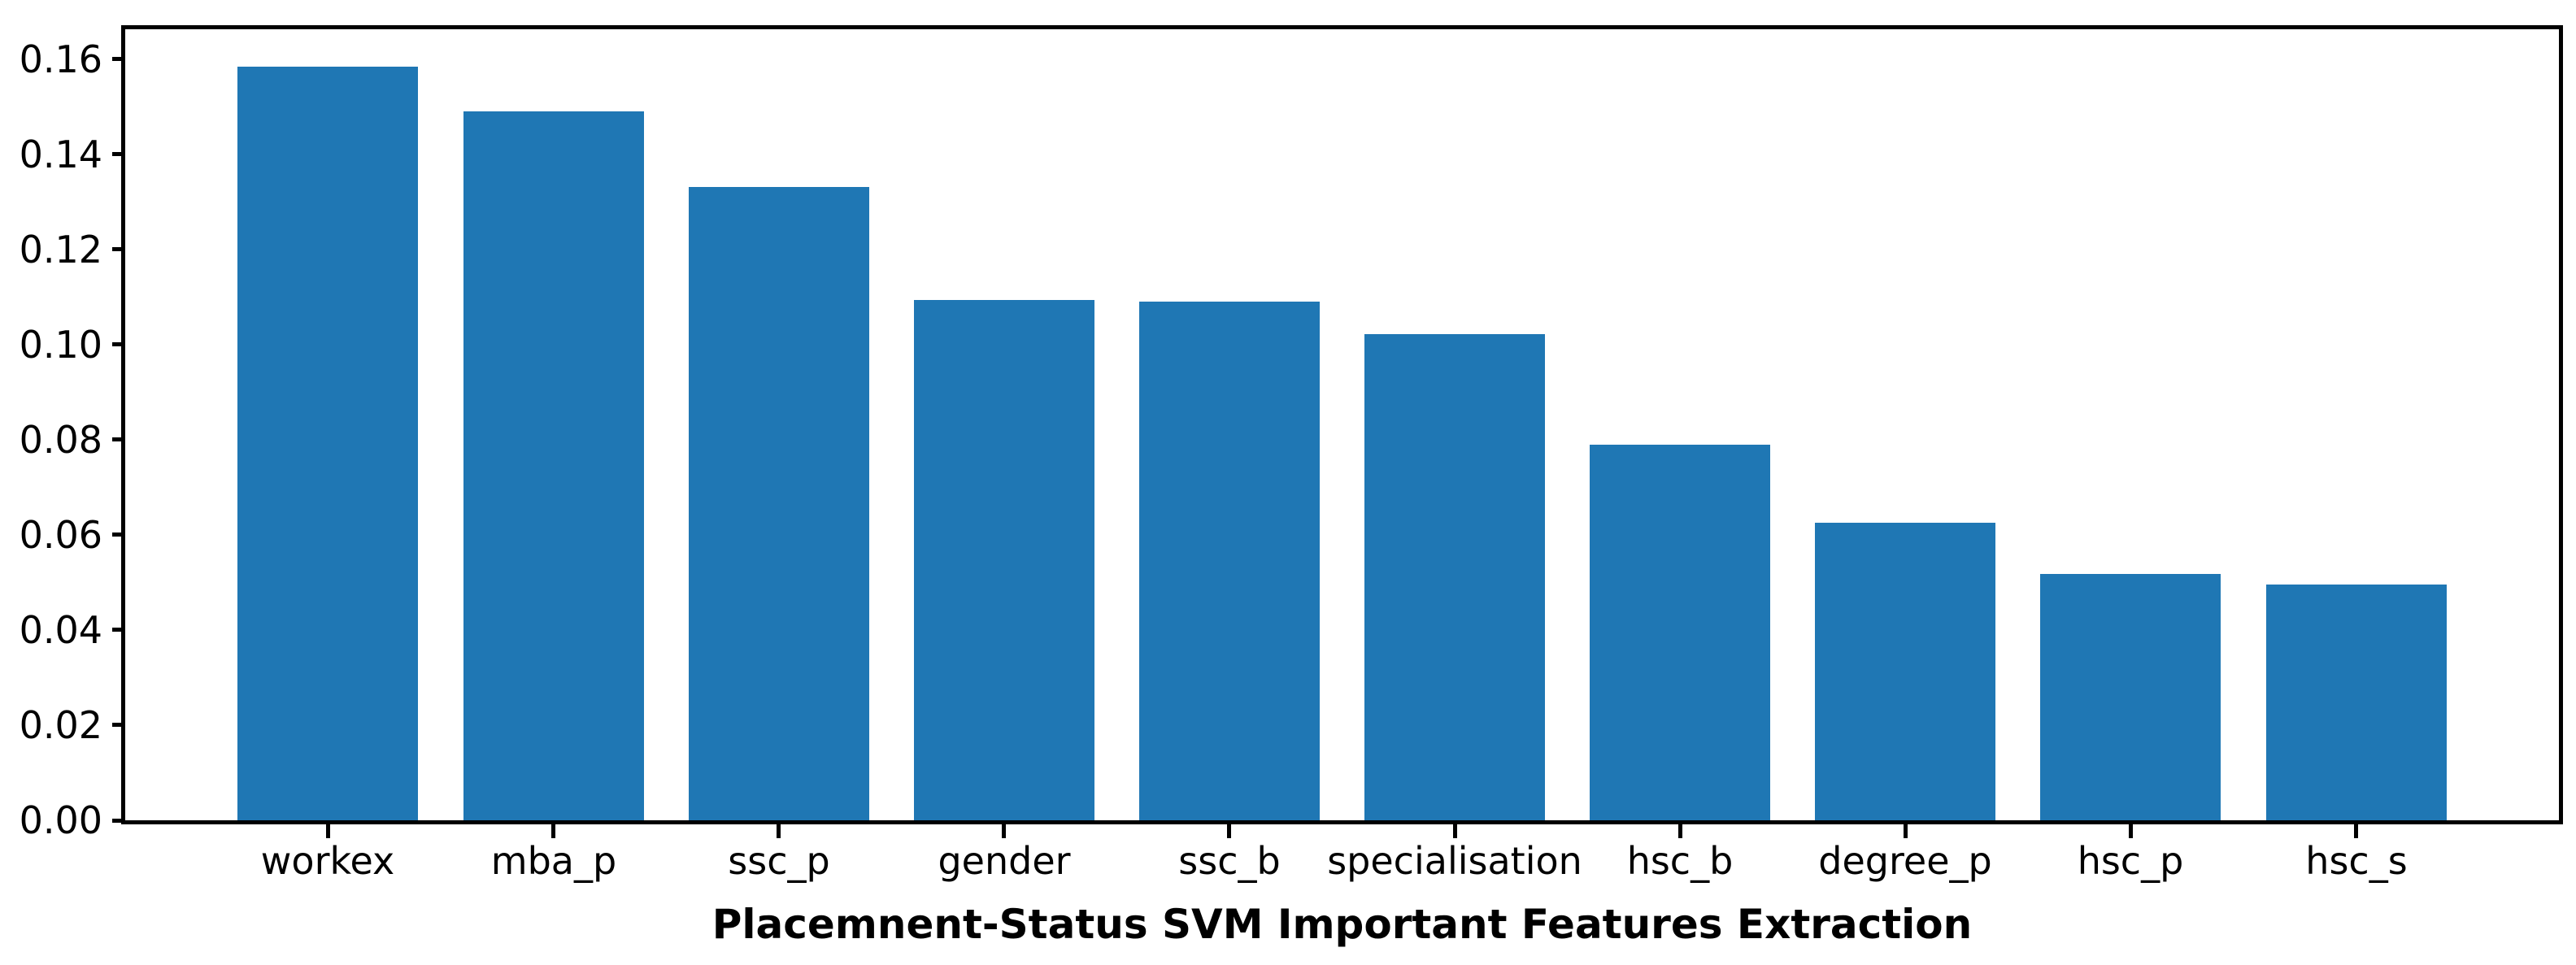 Image resolution: width=2576 pixels, height=965 pixels. Describe the element at coordinates (327, 444) in the screenshot. I see `bar-workex` at that location.